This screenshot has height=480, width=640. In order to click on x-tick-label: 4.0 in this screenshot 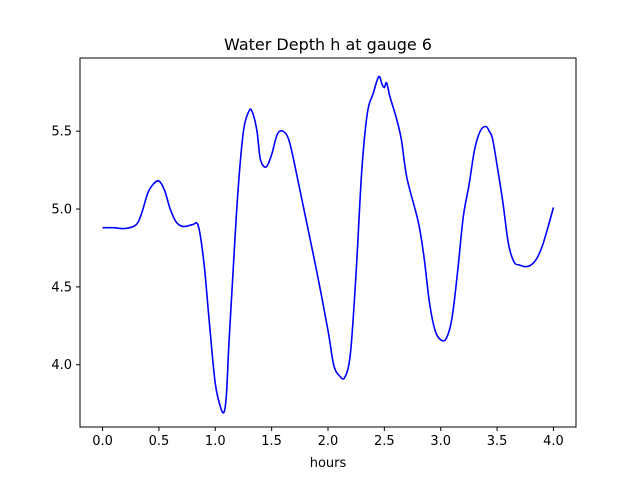, I will do `click(553, 441)`.